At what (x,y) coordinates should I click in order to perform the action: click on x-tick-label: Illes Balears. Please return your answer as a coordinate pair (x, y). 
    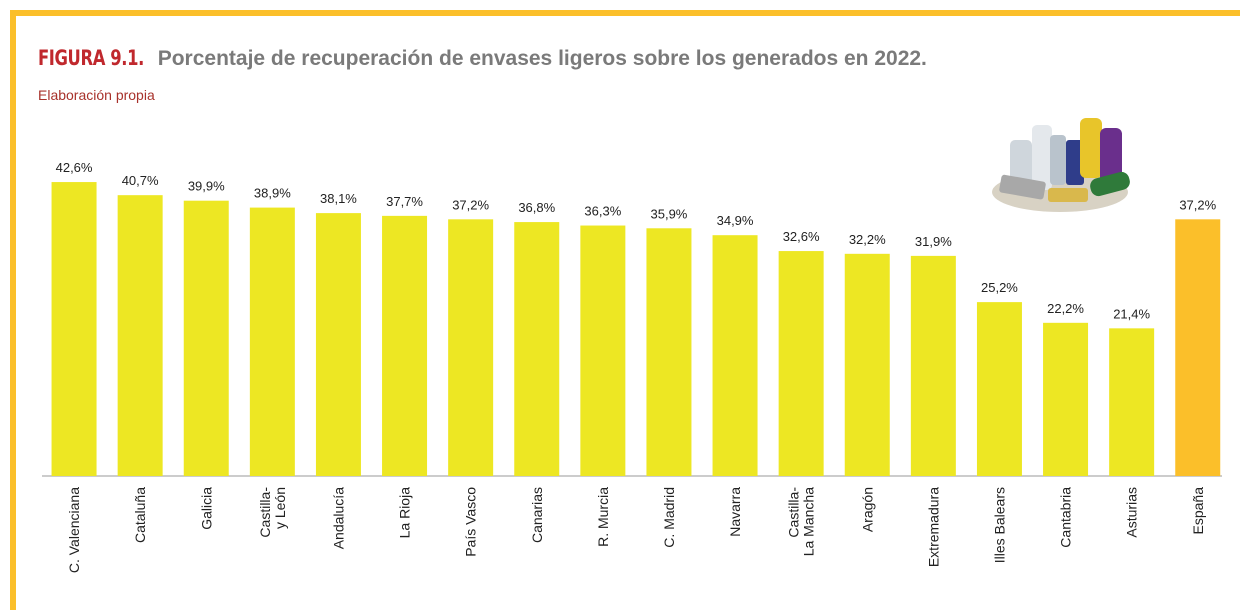
    Looking at the image, I should click on (999, 525).